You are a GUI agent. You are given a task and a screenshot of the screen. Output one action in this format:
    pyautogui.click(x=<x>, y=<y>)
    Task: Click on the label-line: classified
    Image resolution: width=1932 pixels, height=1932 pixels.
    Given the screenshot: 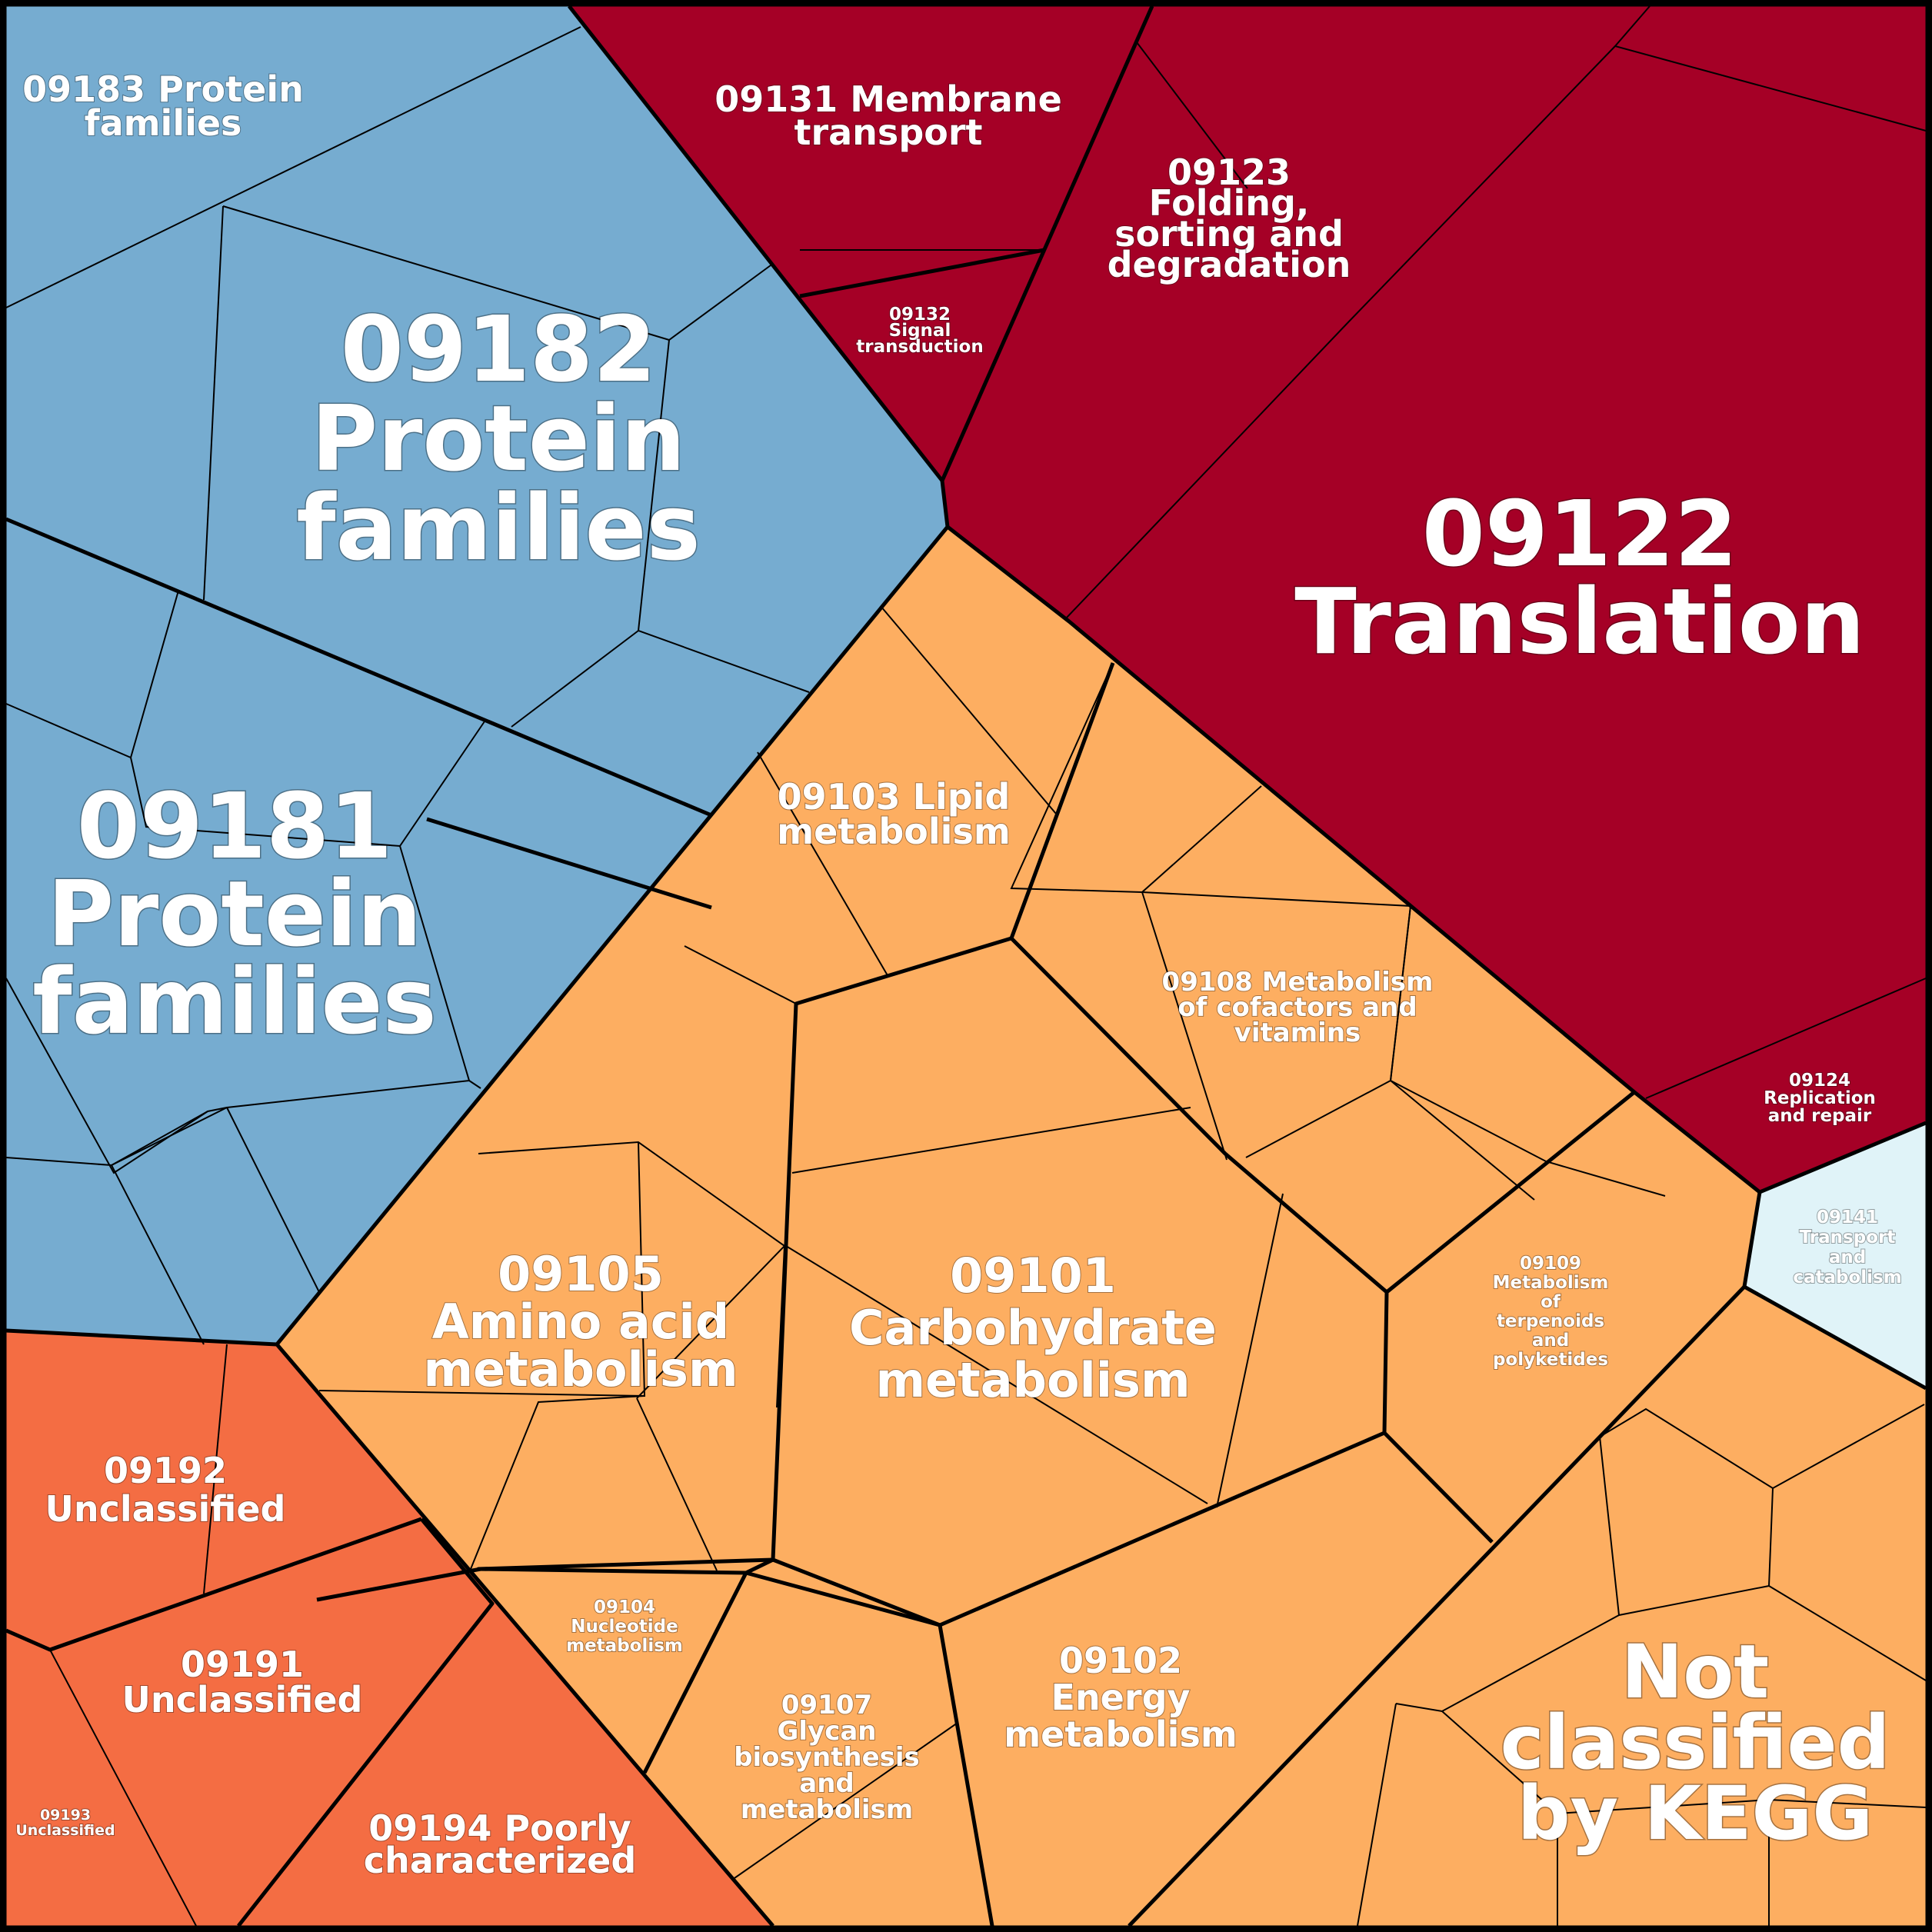 What is the action you would take?
    pyautogui.click(x=1695, y=1743)
    